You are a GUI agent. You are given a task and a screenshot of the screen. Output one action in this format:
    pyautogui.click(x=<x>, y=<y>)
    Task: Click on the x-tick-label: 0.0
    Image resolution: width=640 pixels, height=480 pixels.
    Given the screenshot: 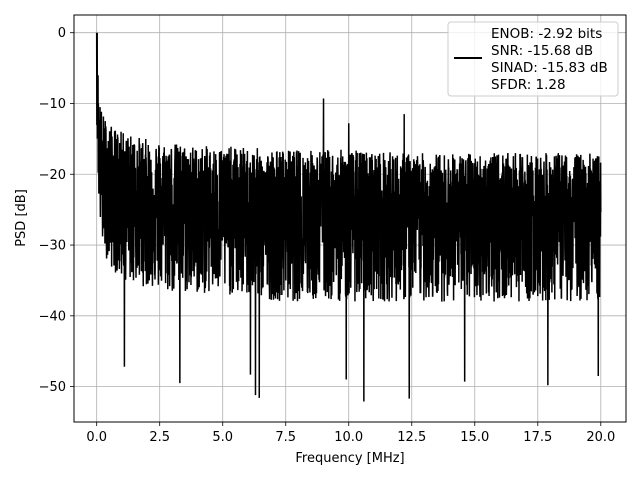 What is the action you would take?
    pyautogui.click(x=96, y=437)
    